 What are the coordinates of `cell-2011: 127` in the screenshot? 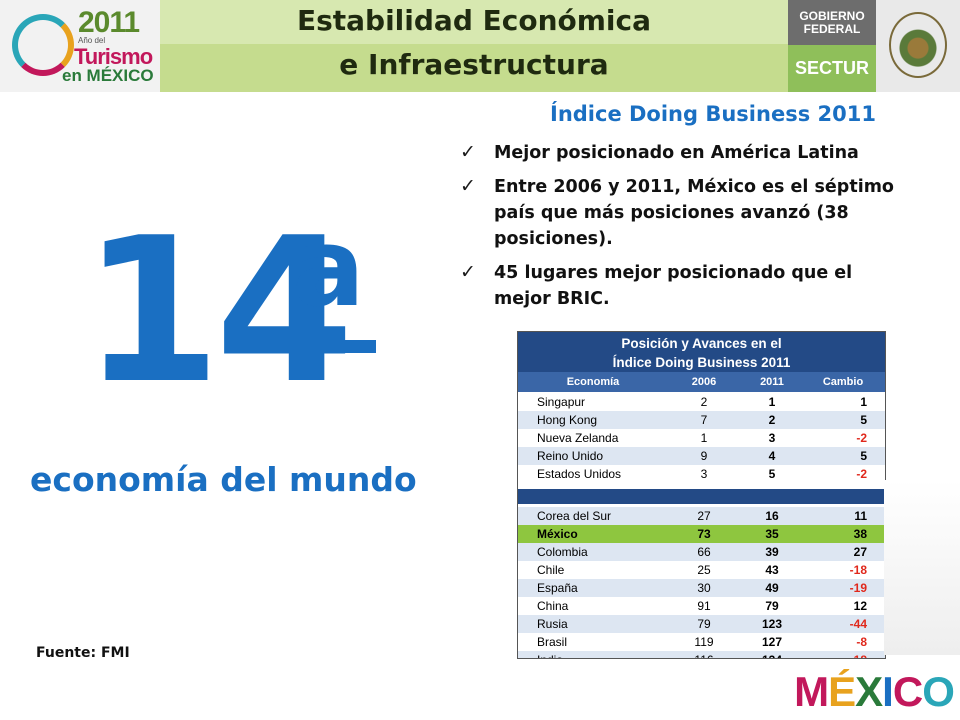 It's located at (772, 642).